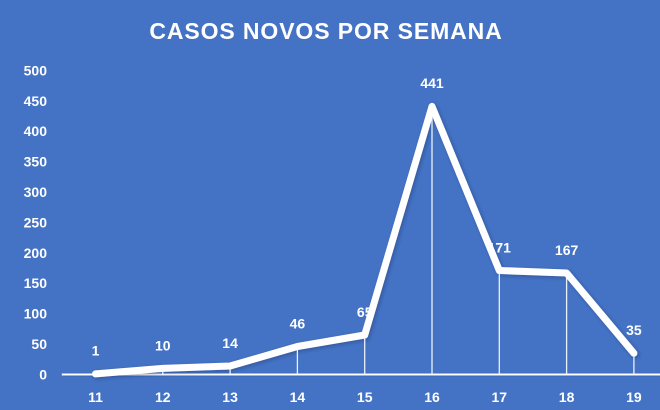 This screenshot has width=660, height=410. What do you see at coordinates (36, 222) in the screenshot?
I see `svg-text: 250` at bounding box center [36, 222].